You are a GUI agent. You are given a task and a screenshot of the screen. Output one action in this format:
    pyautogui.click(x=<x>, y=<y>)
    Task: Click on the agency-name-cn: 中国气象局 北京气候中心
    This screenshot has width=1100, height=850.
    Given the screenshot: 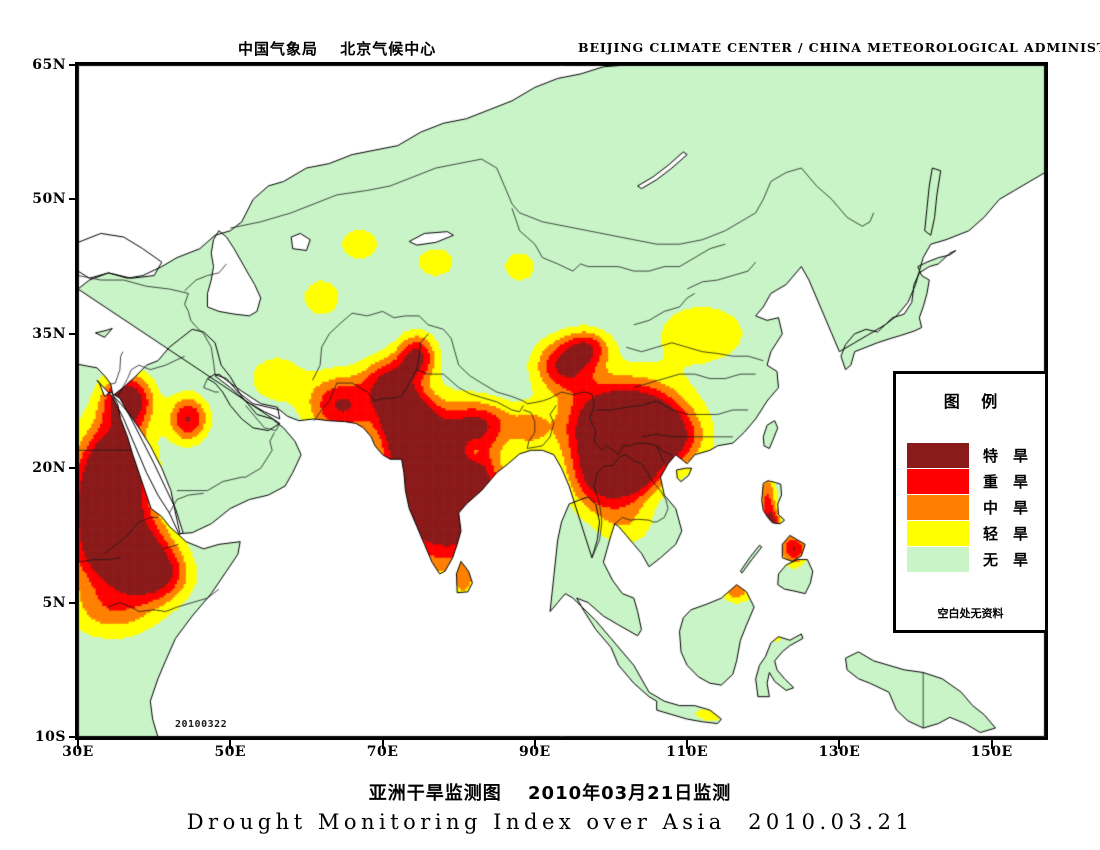 What is the action you would take?
    pyautogui.click(x=337, y=49)
    